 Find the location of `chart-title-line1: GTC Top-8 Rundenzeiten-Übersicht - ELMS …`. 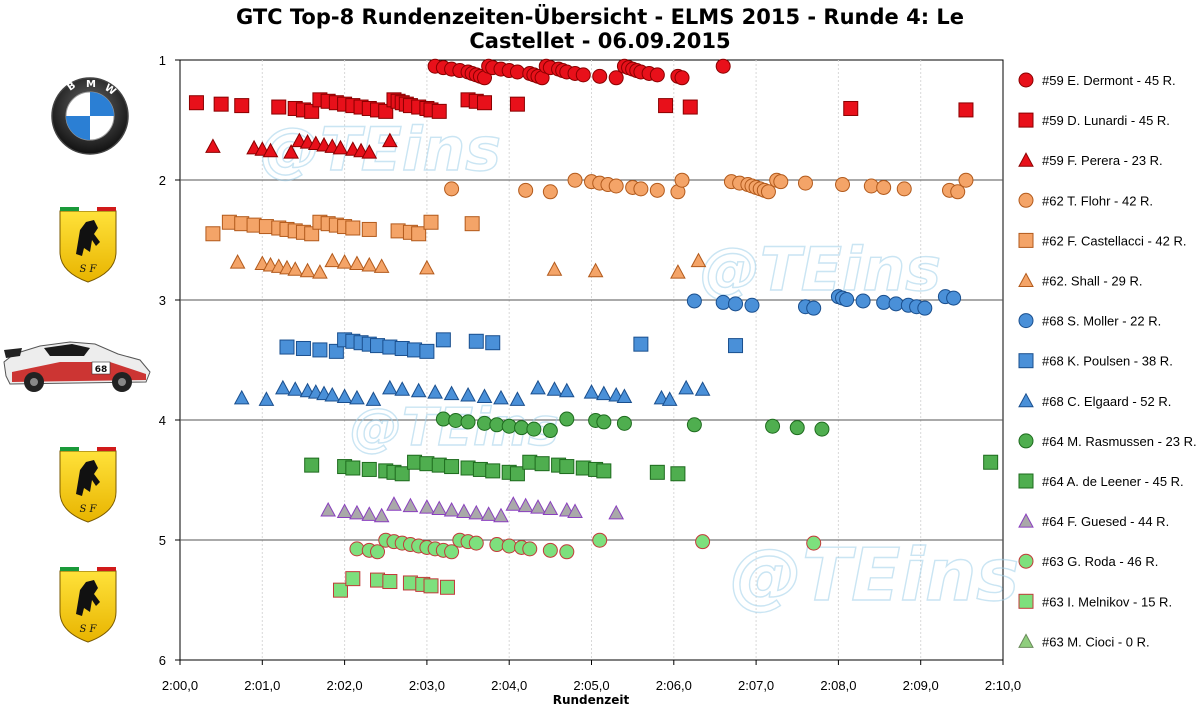

chart-title-line1: GTC Top-8 Rundenzeiten-Übersicht - ELMS … is located at coordinates (600, 16).